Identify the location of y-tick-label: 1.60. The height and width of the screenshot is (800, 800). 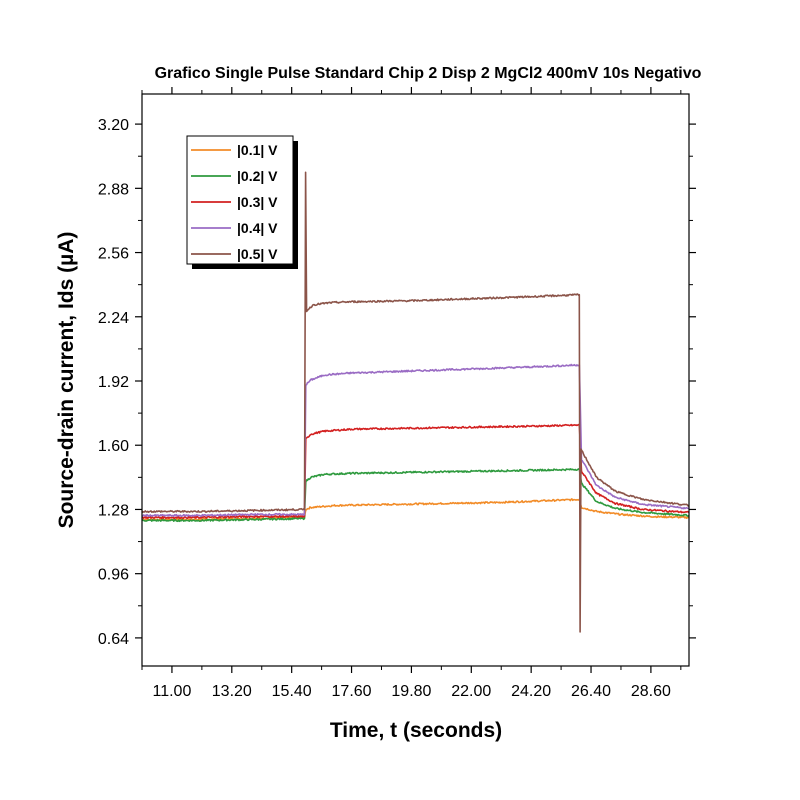
(113, 446).